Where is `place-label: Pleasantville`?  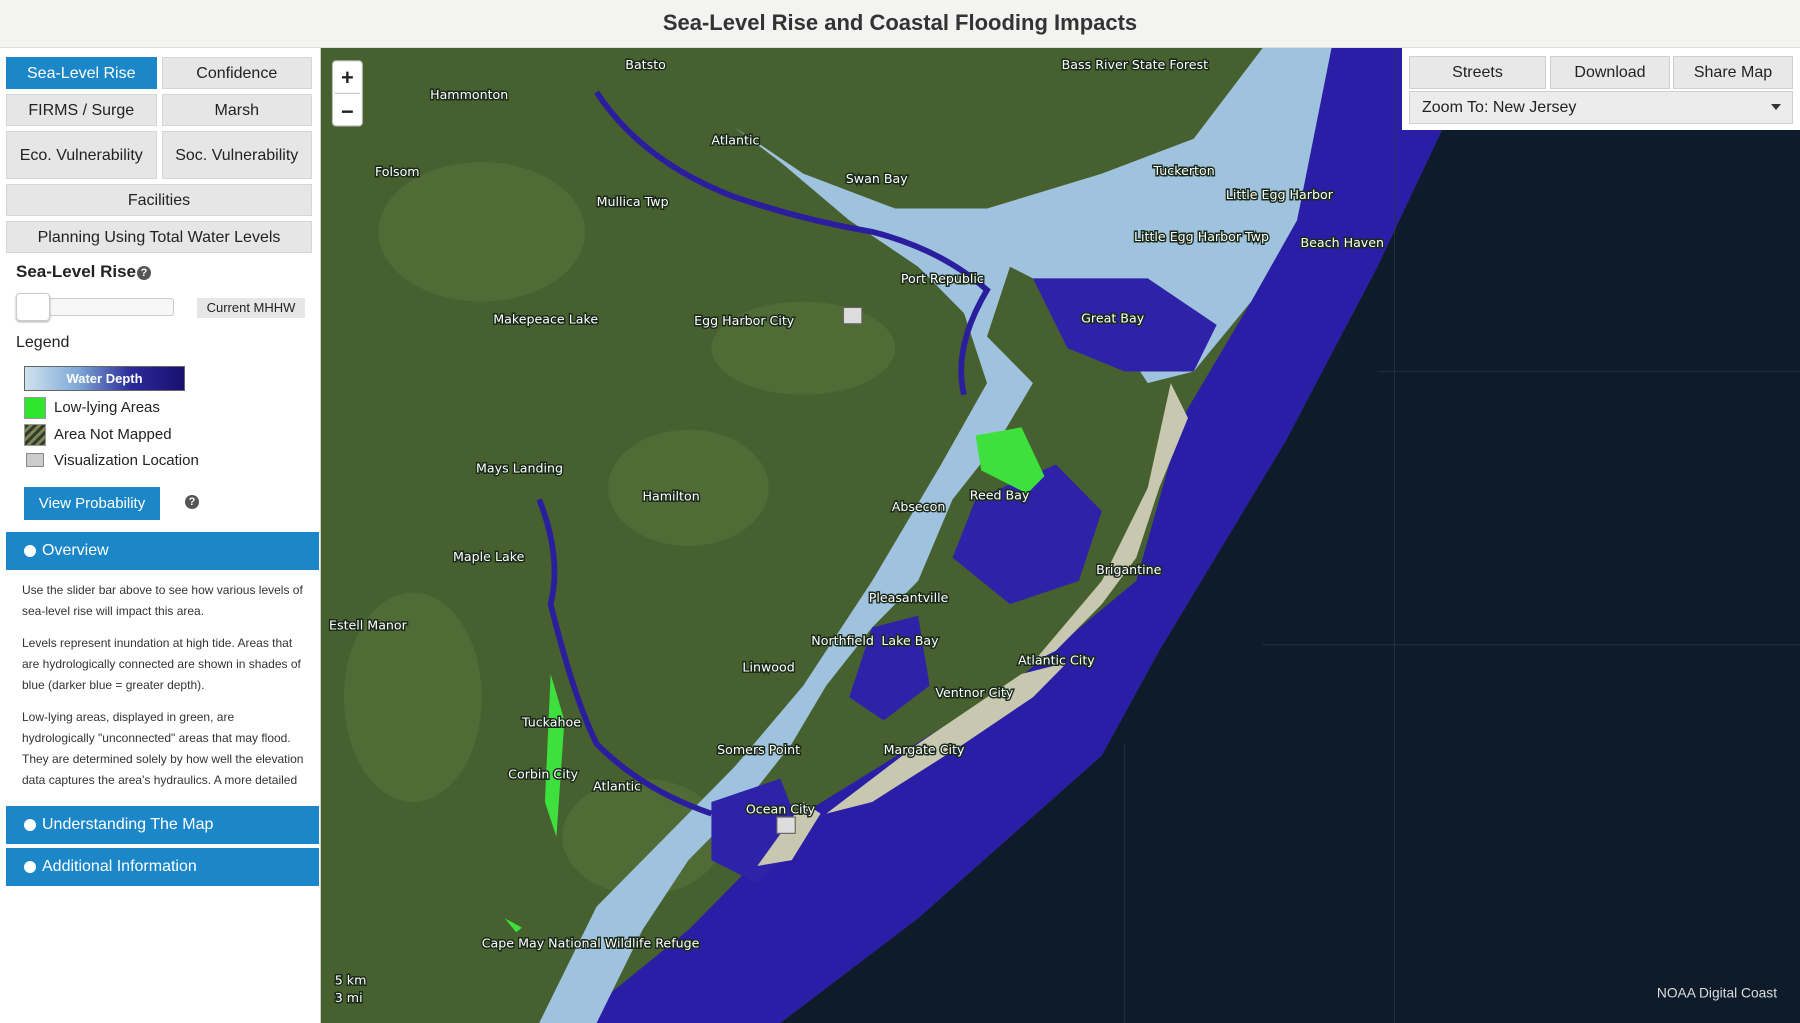 place-label: Pleasantville is located at coordinates (909, 597).